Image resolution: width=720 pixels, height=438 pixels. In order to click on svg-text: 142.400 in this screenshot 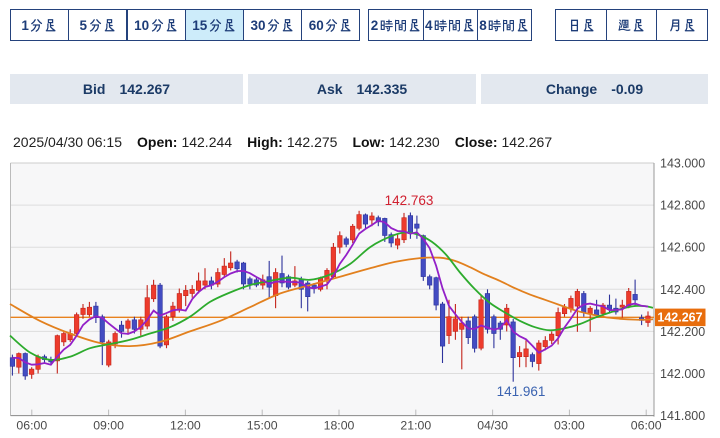, I will do `click(682, 290)`.